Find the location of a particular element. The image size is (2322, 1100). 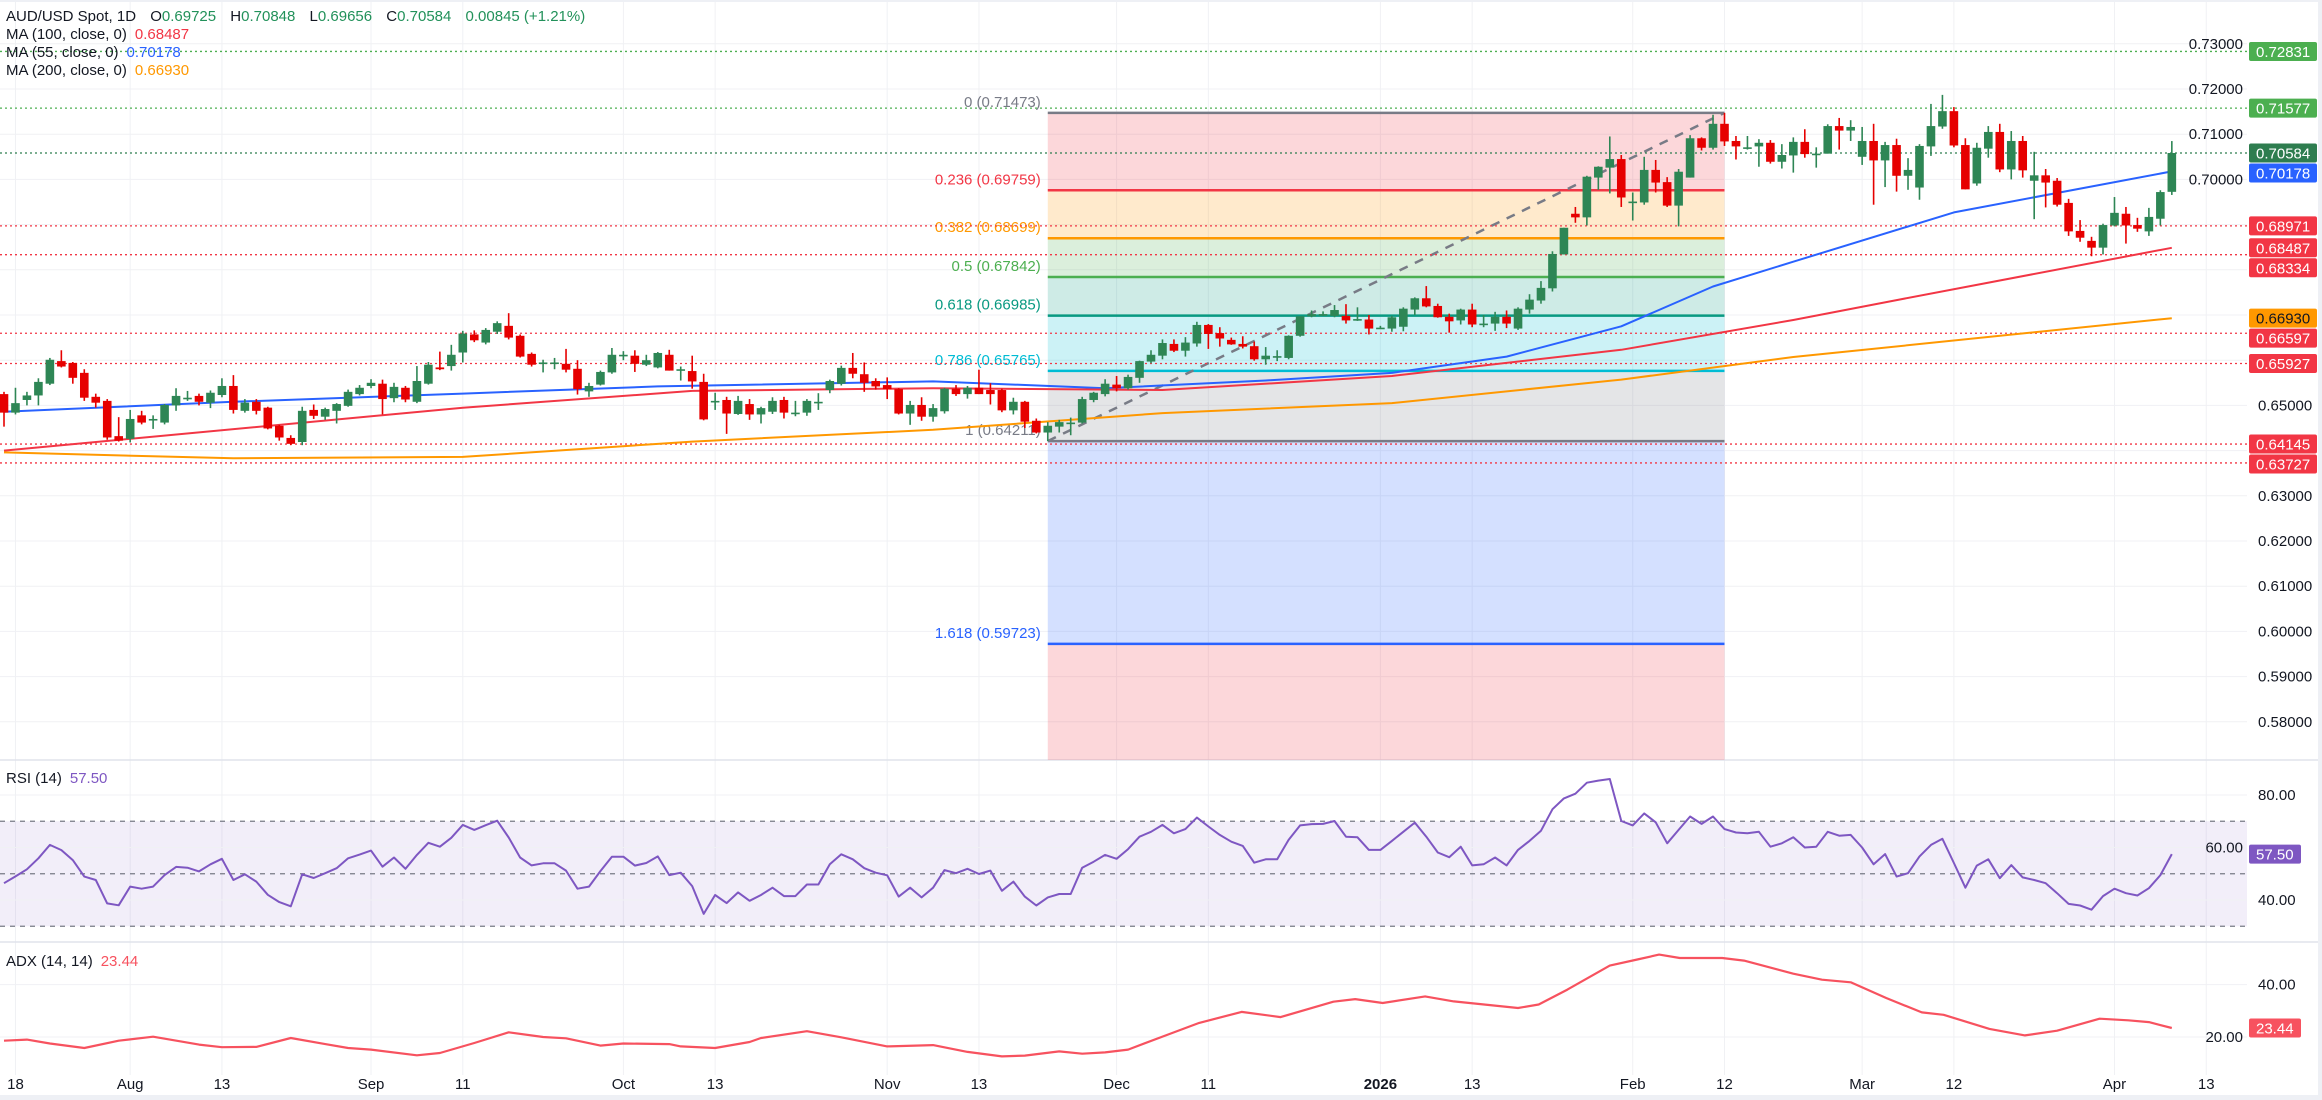

adx-axis-tick: 20.00 is located at coordinates (2224, 1037).